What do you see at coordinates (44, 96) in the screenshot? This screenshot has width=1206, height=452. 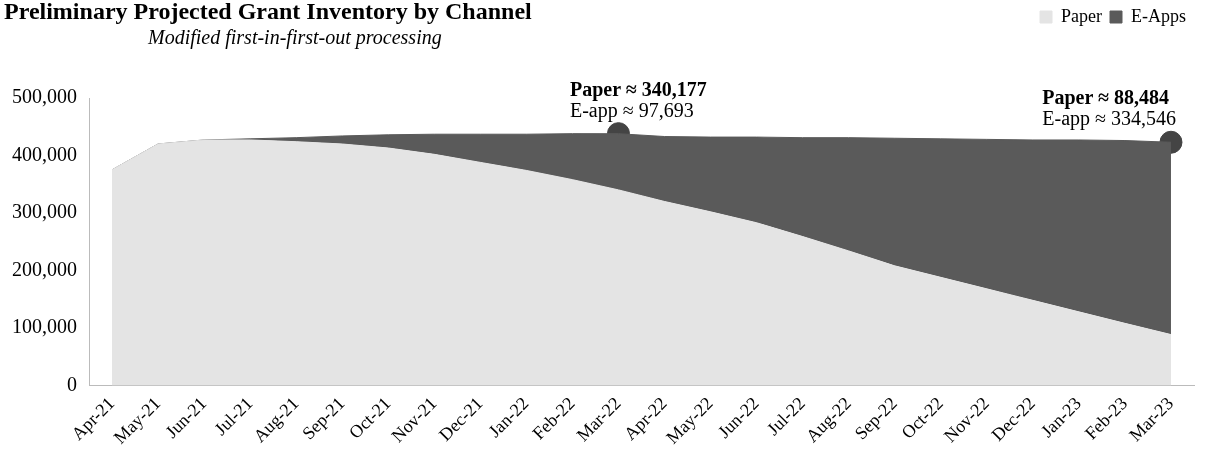 I see `y-tick-label: 500,000` at bounding box center [44, 96].